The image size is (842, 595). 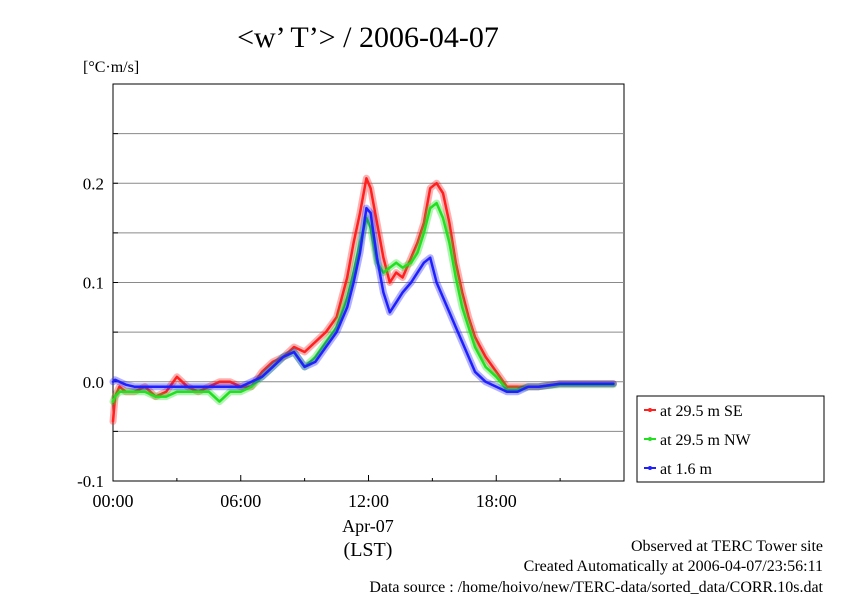 I want to click on y-tick-label: 0.0, so click(x=93, y=382).